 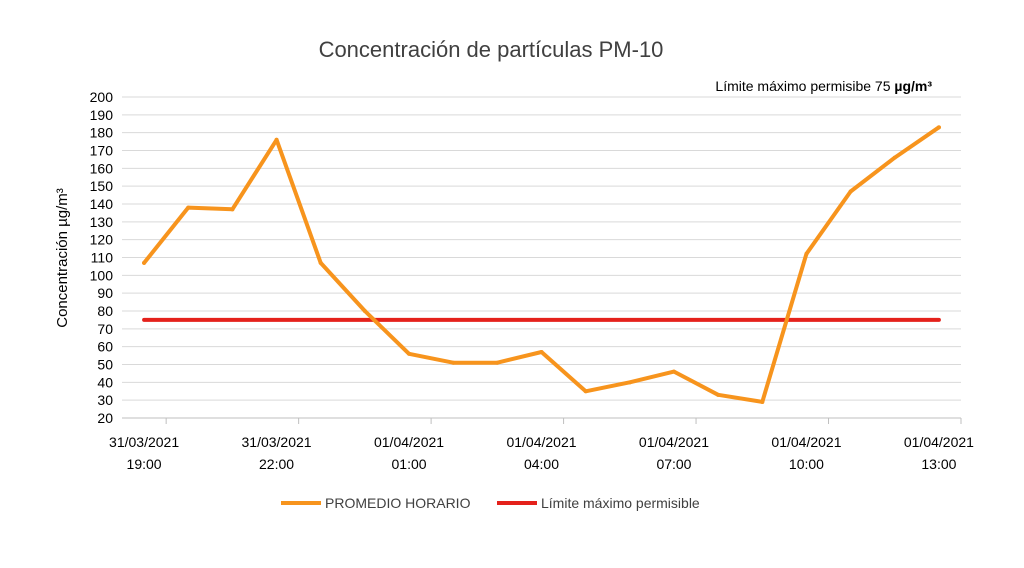 What do you see at coordinates (938, 464) in the screenshot?
I see `x-tick-label-time: 13:00` at bounding box center [938, 464].